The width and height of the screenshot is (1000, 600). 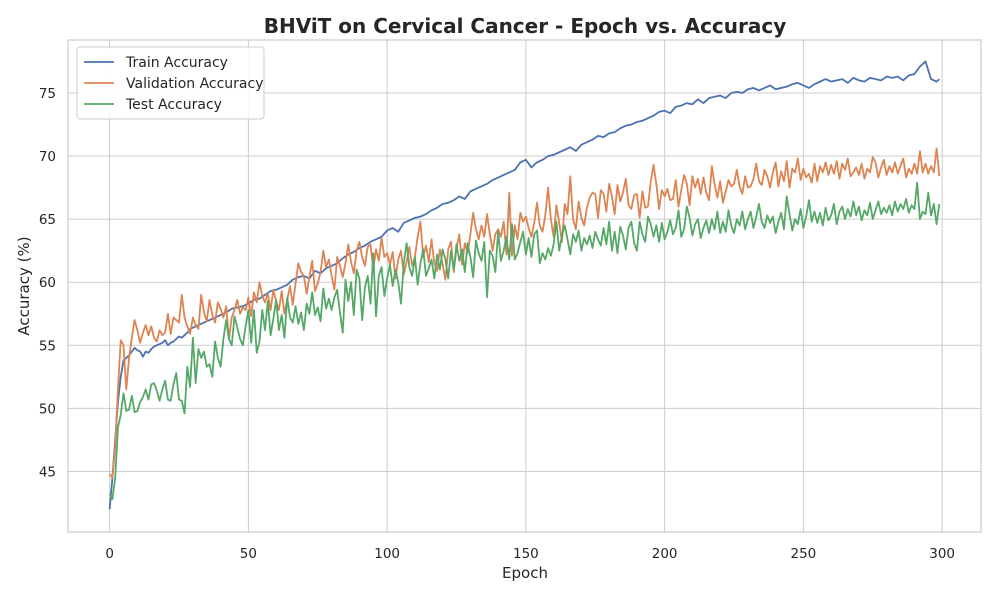 What do you see at coordinates (47, 472) in the screenshot?
I see `y-tick-label: 45` at bounding box center [47, 472].